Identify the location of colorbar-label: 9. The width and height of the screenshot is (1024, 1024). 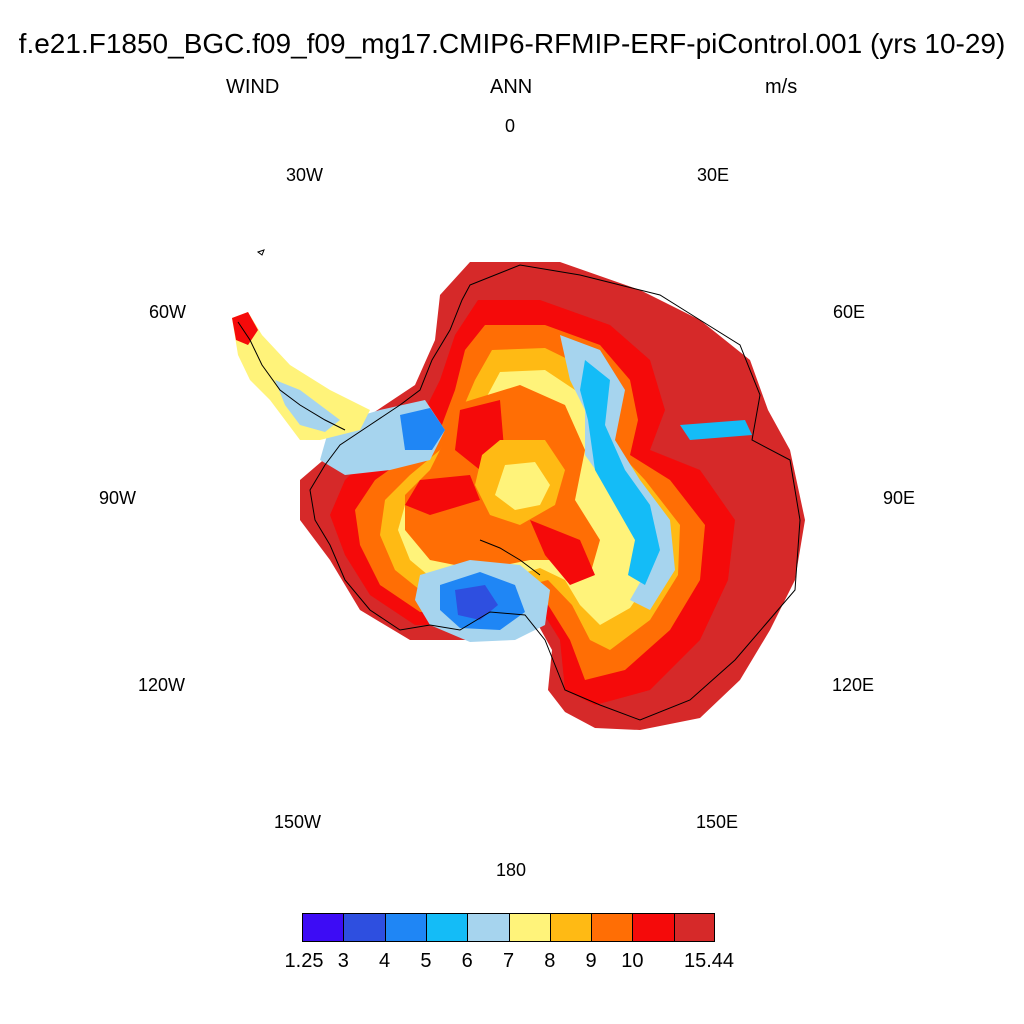
(591, 961).